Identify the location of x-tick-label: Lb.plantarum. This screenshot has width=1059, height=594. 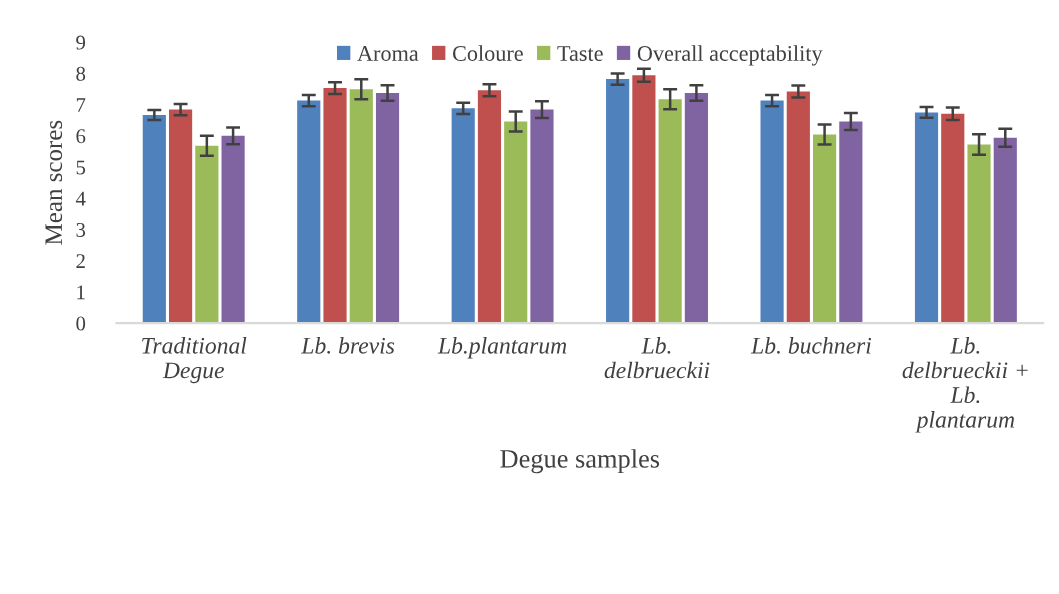
(502, 348).